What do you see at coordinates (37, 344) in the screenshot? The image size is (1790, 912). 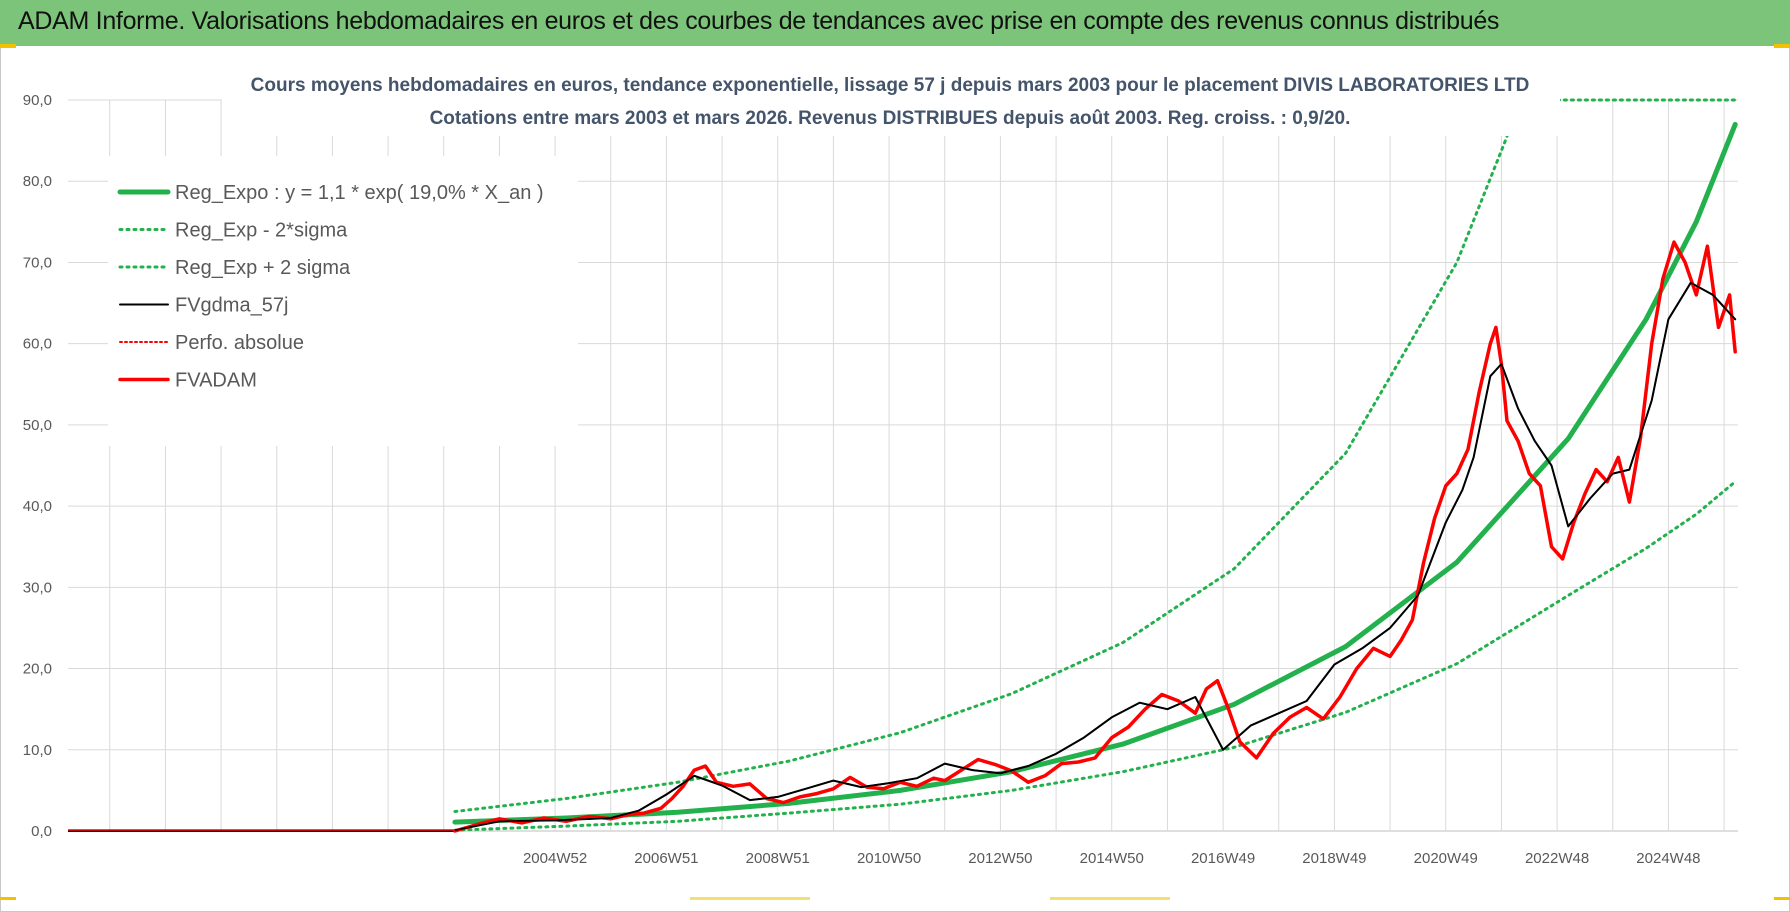 I see `y-tick-label: 60,0` at bounding box center [37, 344].